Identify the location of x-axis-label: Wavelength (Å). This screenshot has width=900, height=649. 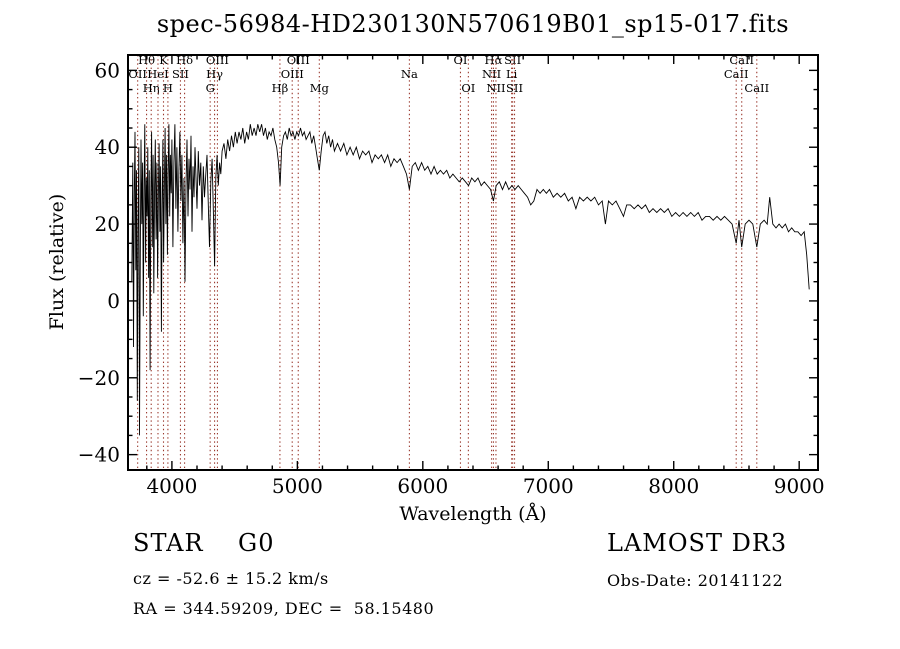
(473, 514).